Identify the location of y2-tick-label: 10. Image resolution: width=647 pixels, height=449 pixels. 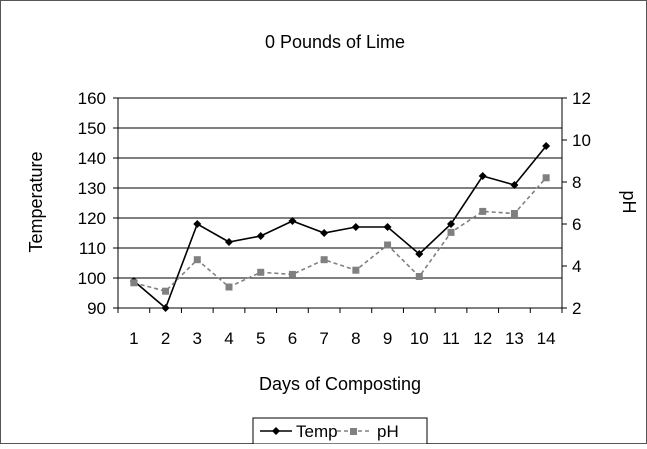
(581, 140).